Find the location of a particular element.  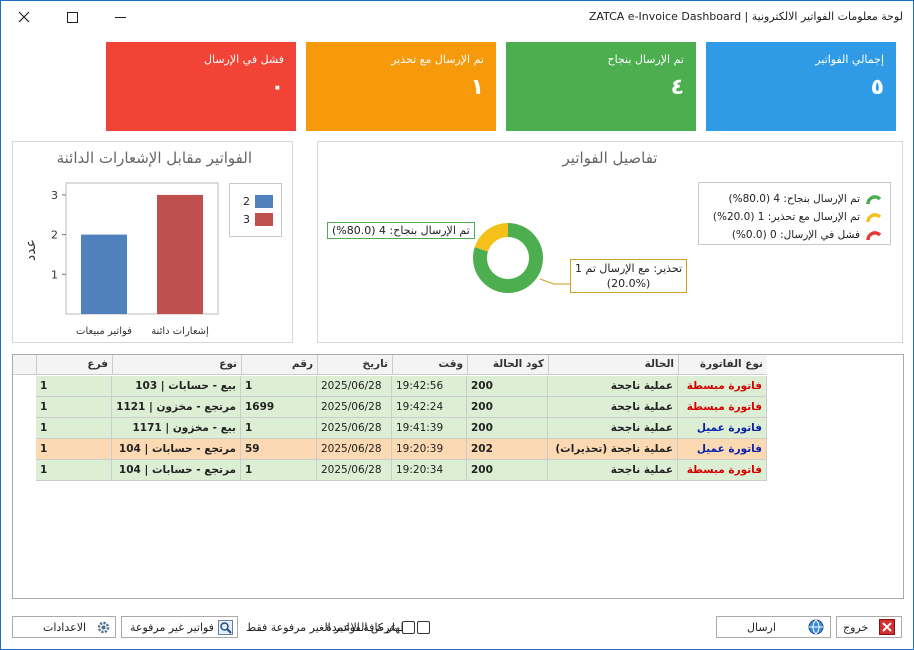

close-icon is located at coordinates (24, 17).